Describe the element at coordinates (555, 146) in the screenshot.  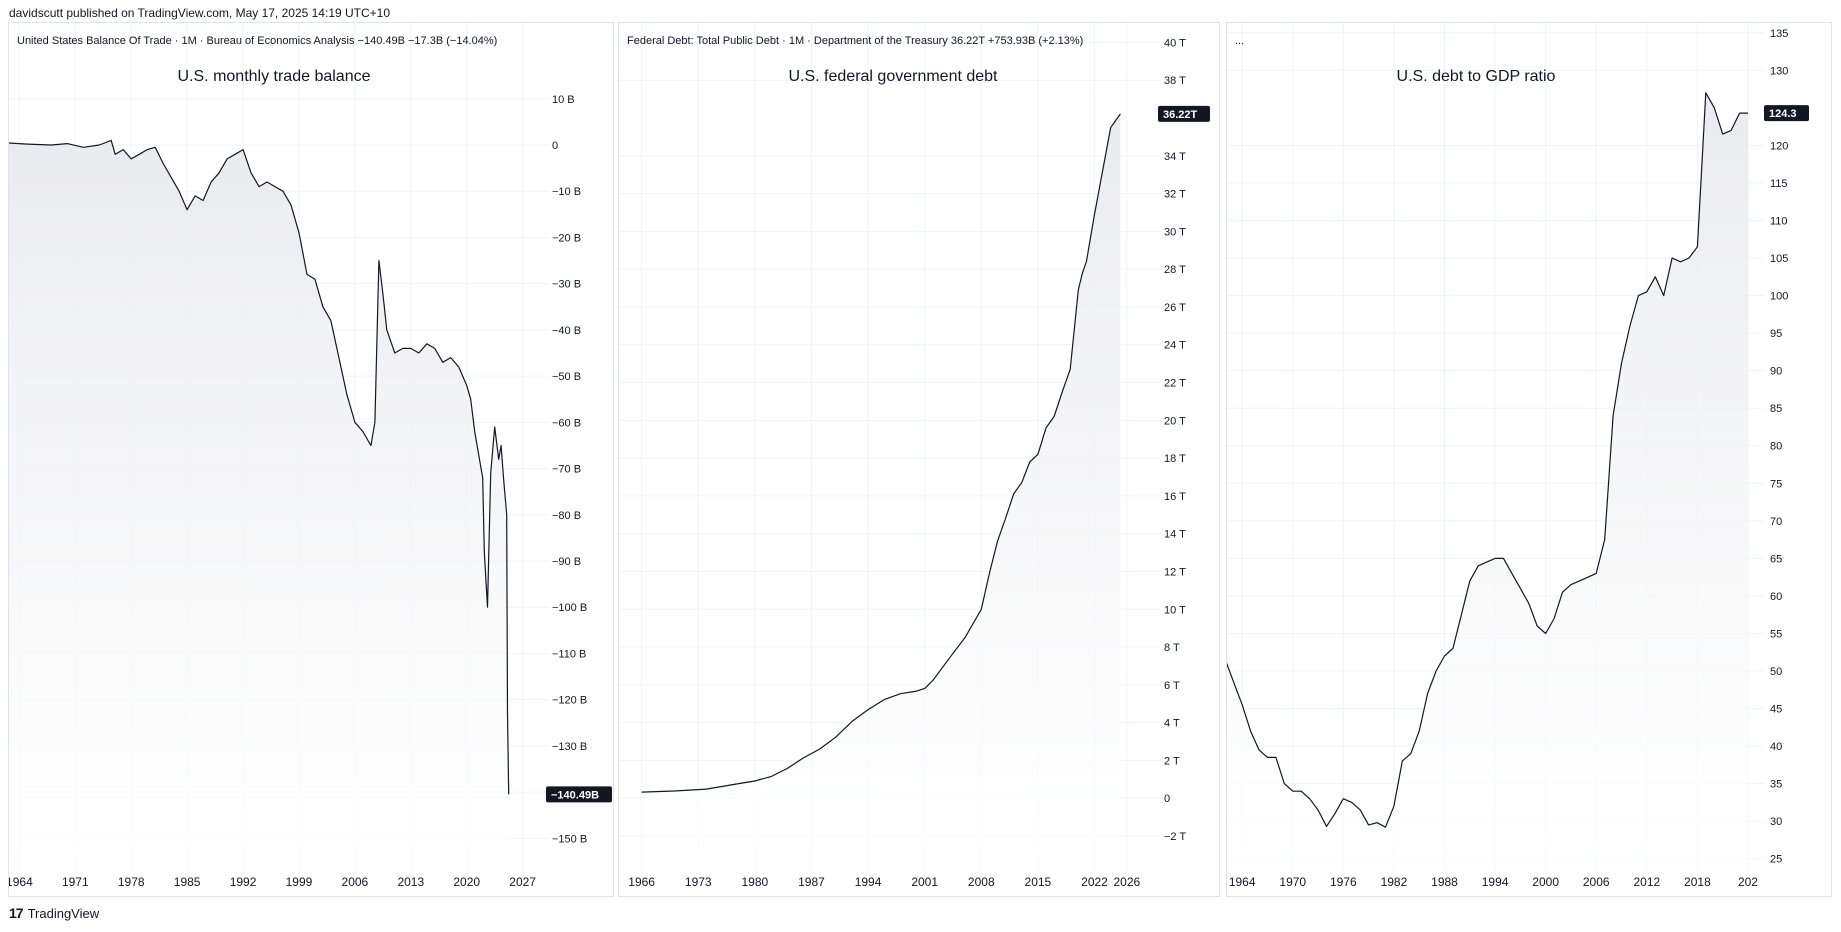
I see `y-tick-label: 0` at that location.